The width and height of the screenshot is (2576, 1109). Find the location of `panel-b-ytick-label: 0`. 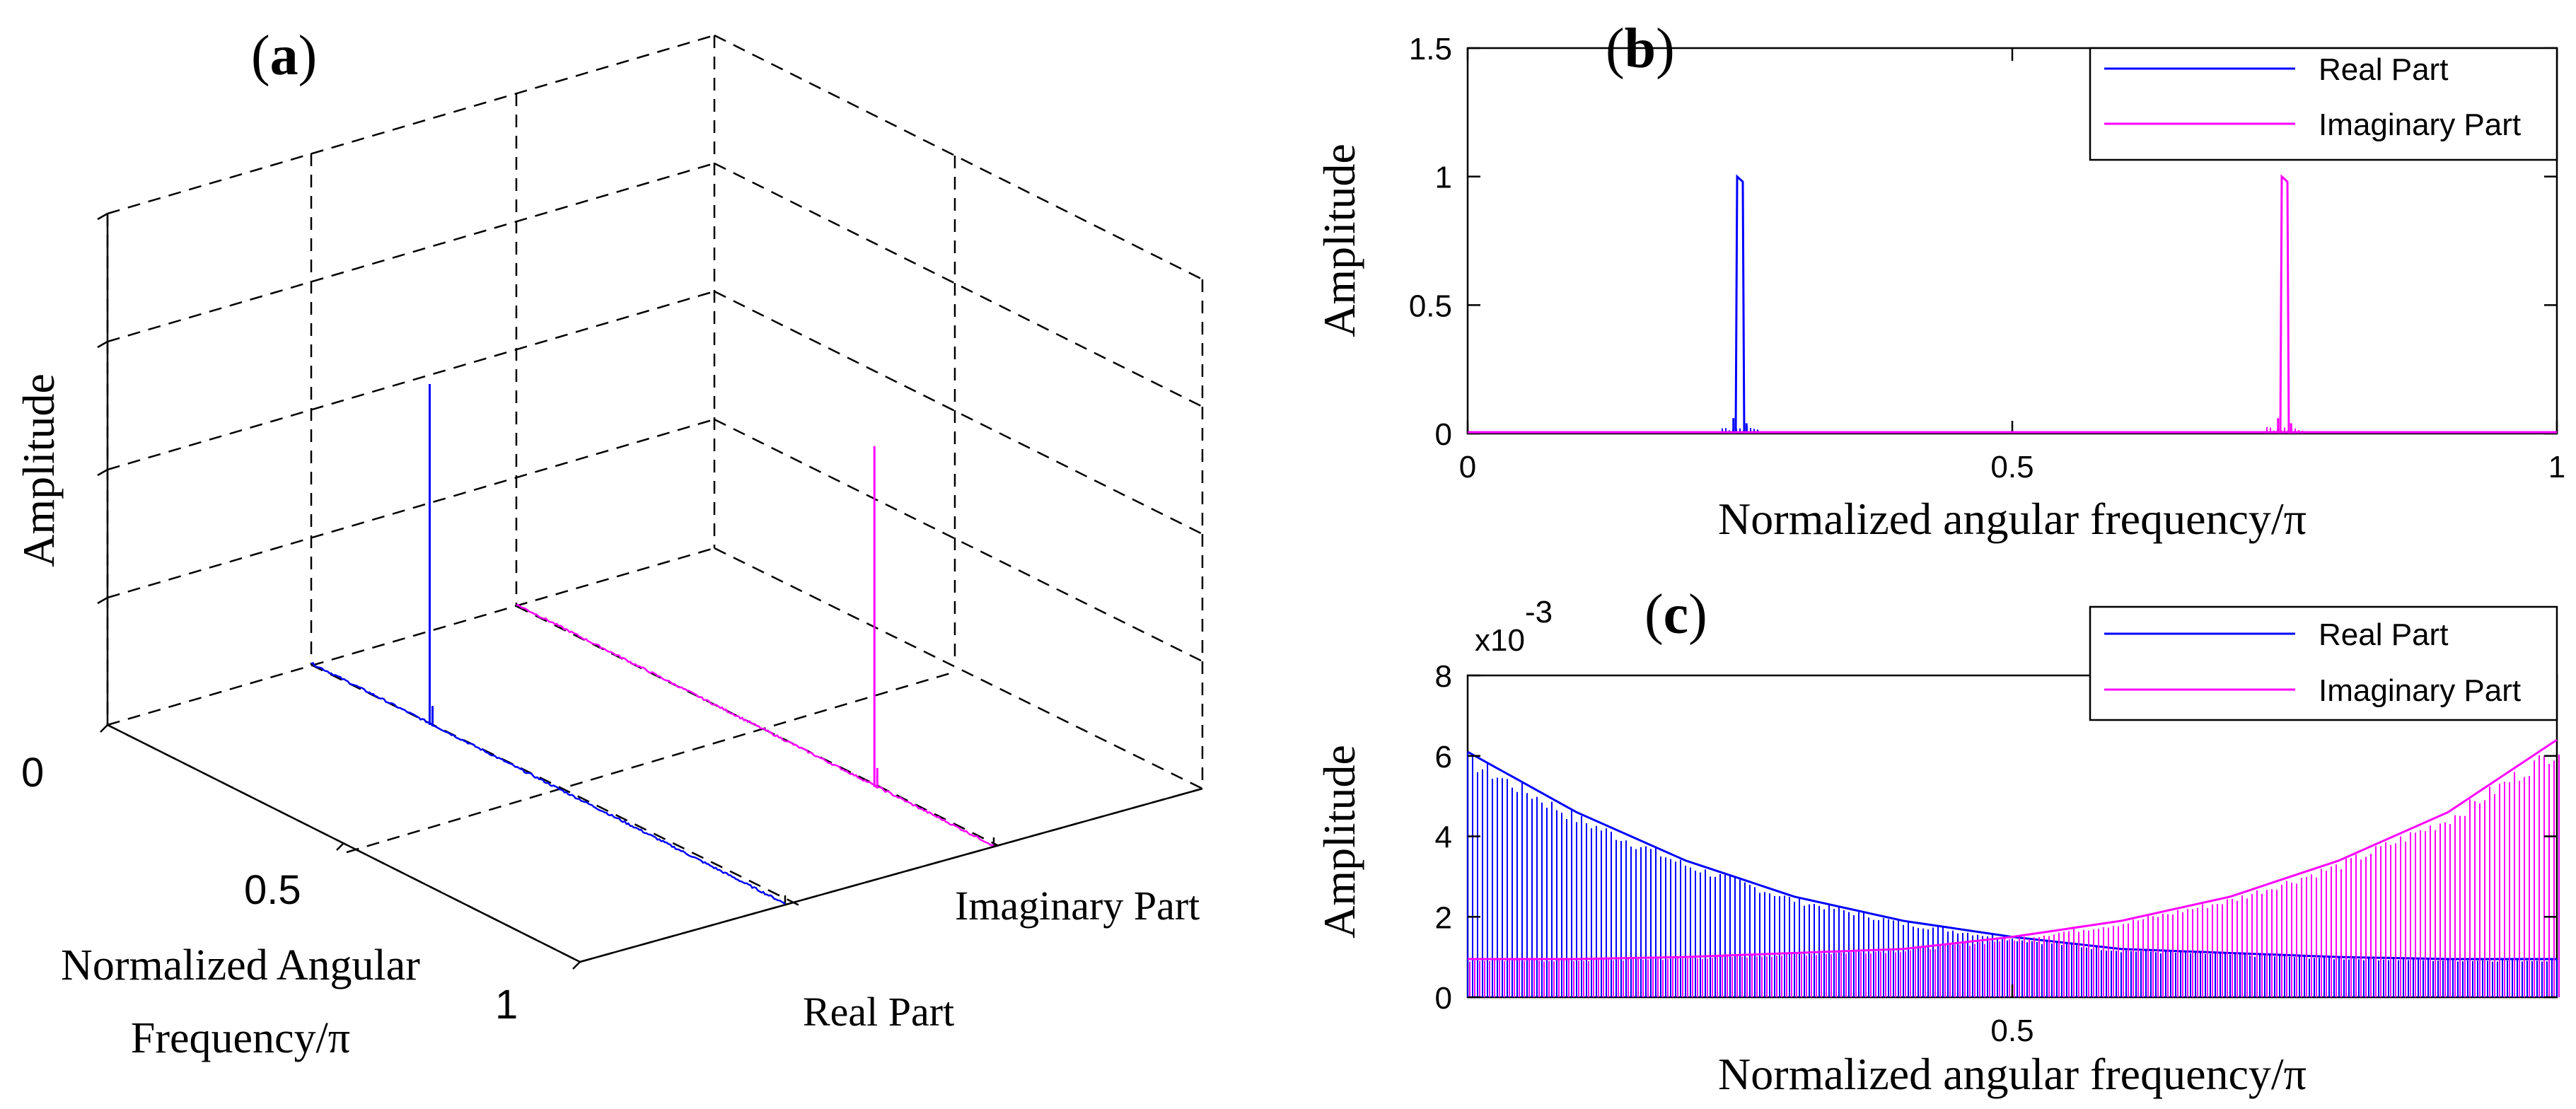

panel-b-ytick-label: 0 is located at coordinates (1443, 434).